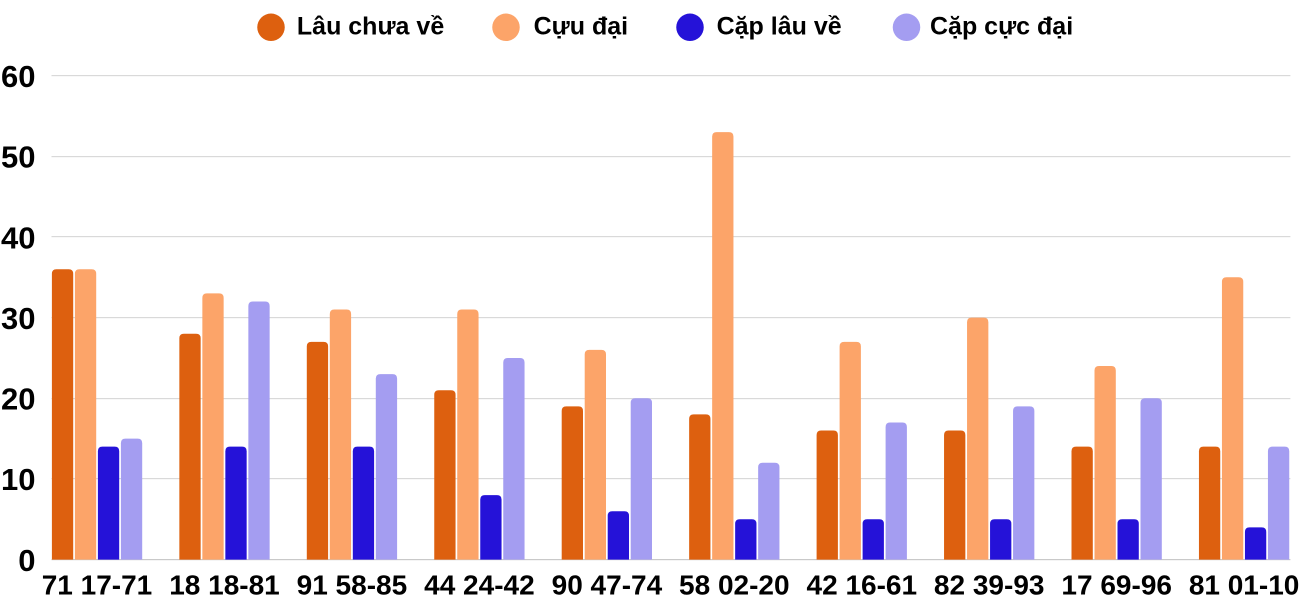  What do you see at coordinates (479, 585) in the screenshot?
I see `svg-text: 44 24-42` at bounding box center [479, 585].